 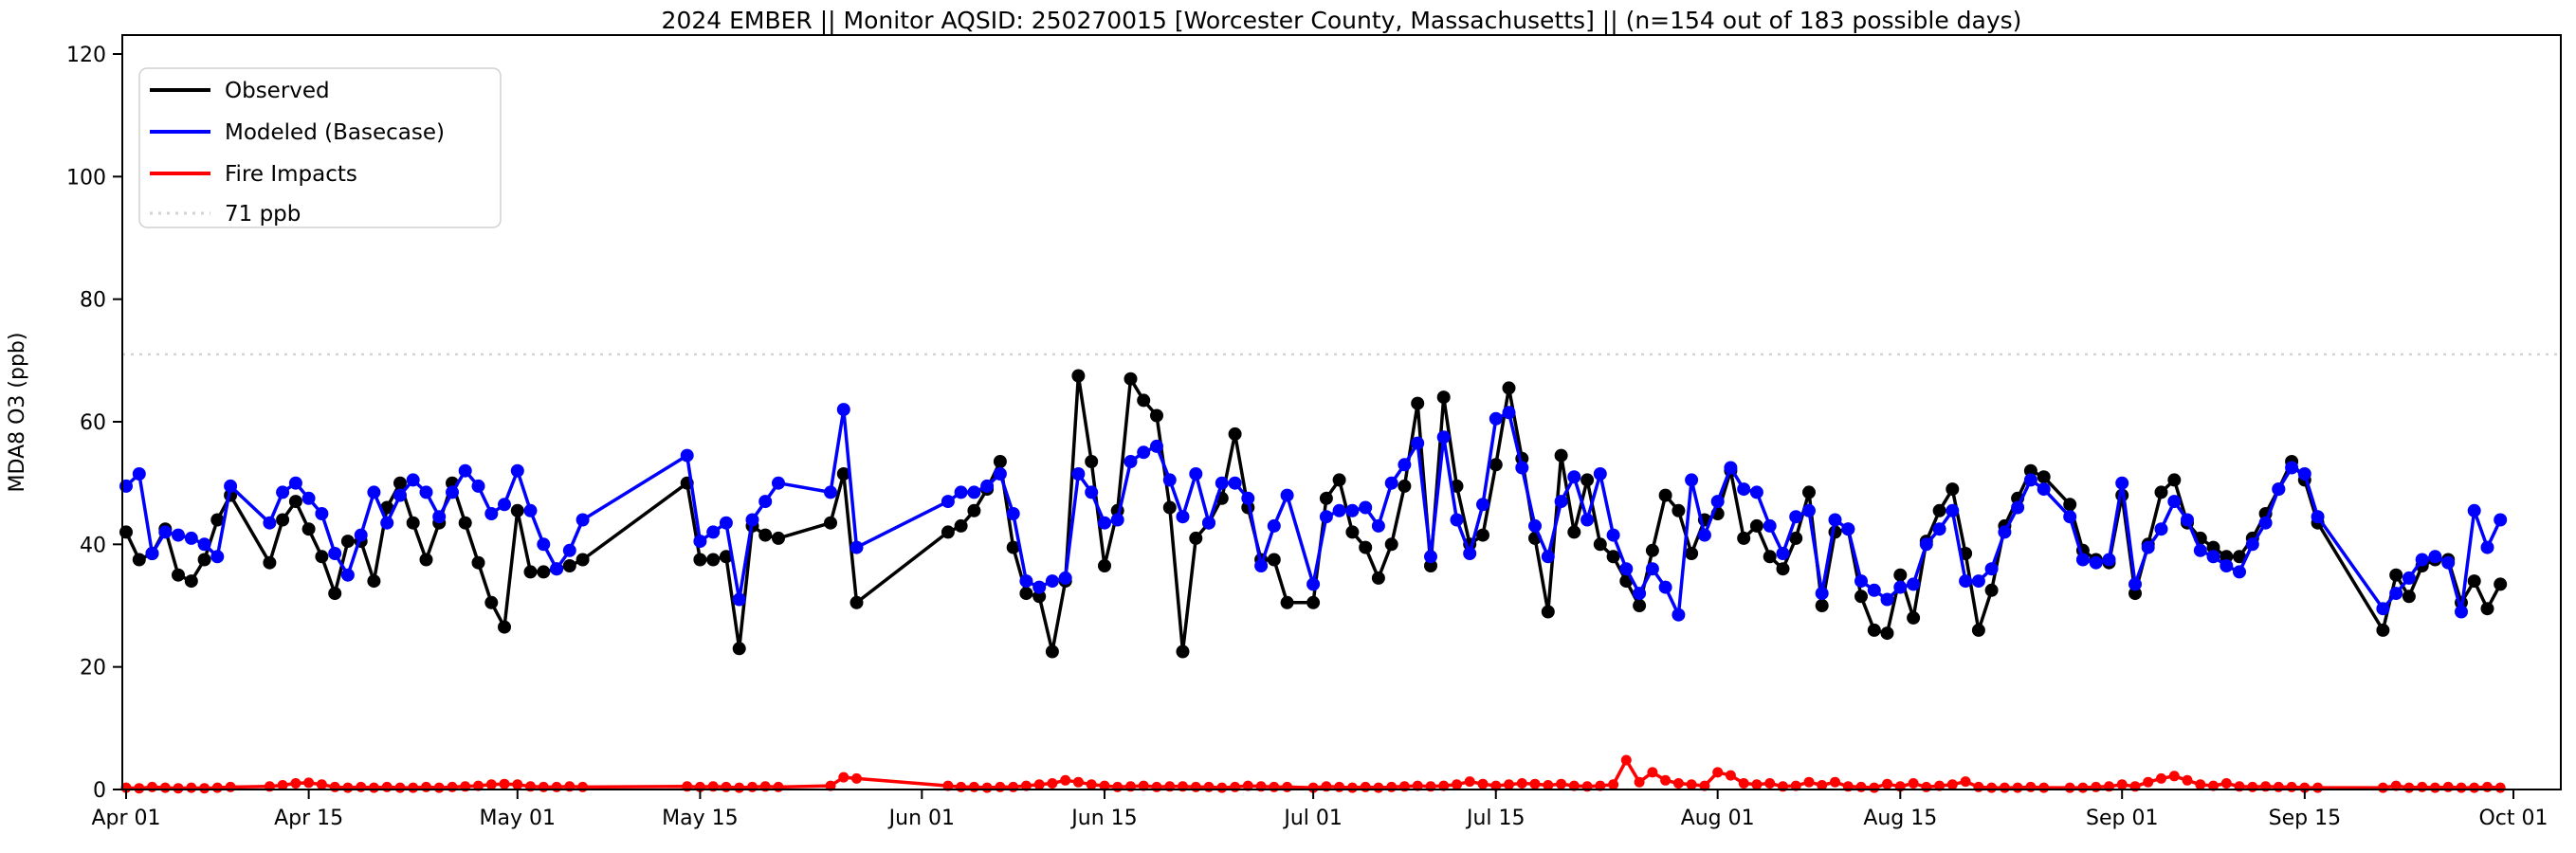 What do you see at coordinates (99, 791) in the screenshot?
I see `y-tick-label: 0` at bounding box center [99, 791].